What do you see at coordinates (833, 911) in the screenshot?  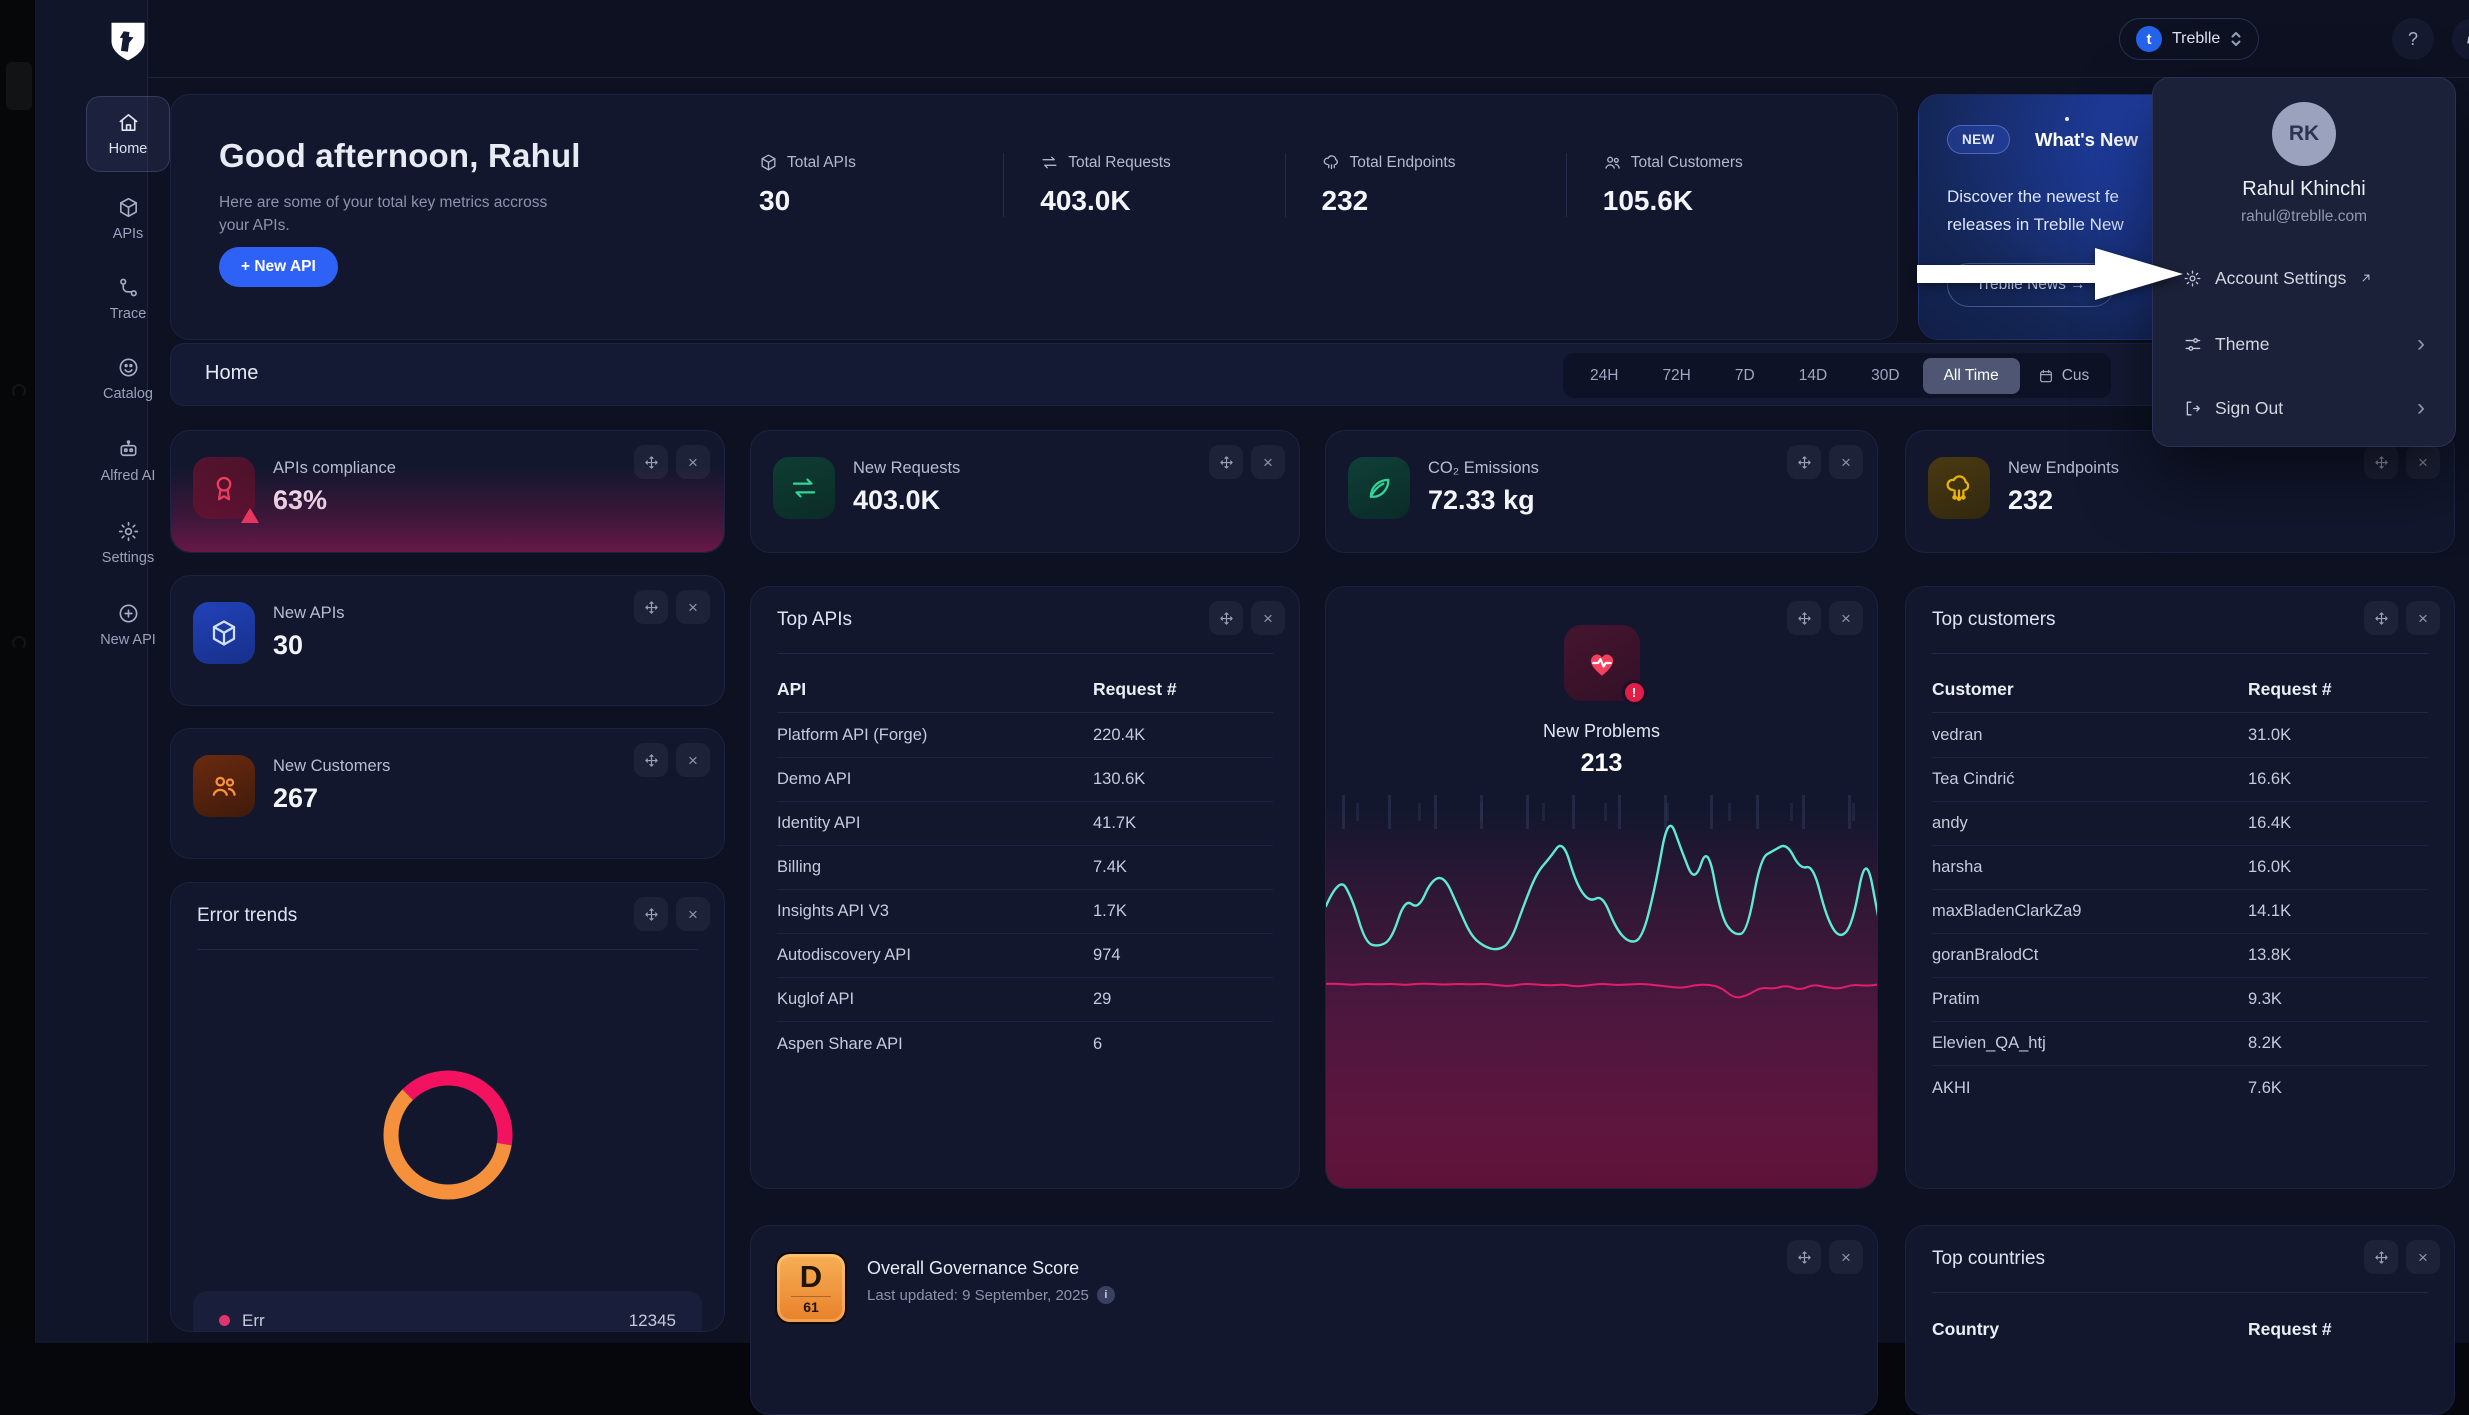 I see `api-name: Insights API V3` at bounding box center [833, 911].